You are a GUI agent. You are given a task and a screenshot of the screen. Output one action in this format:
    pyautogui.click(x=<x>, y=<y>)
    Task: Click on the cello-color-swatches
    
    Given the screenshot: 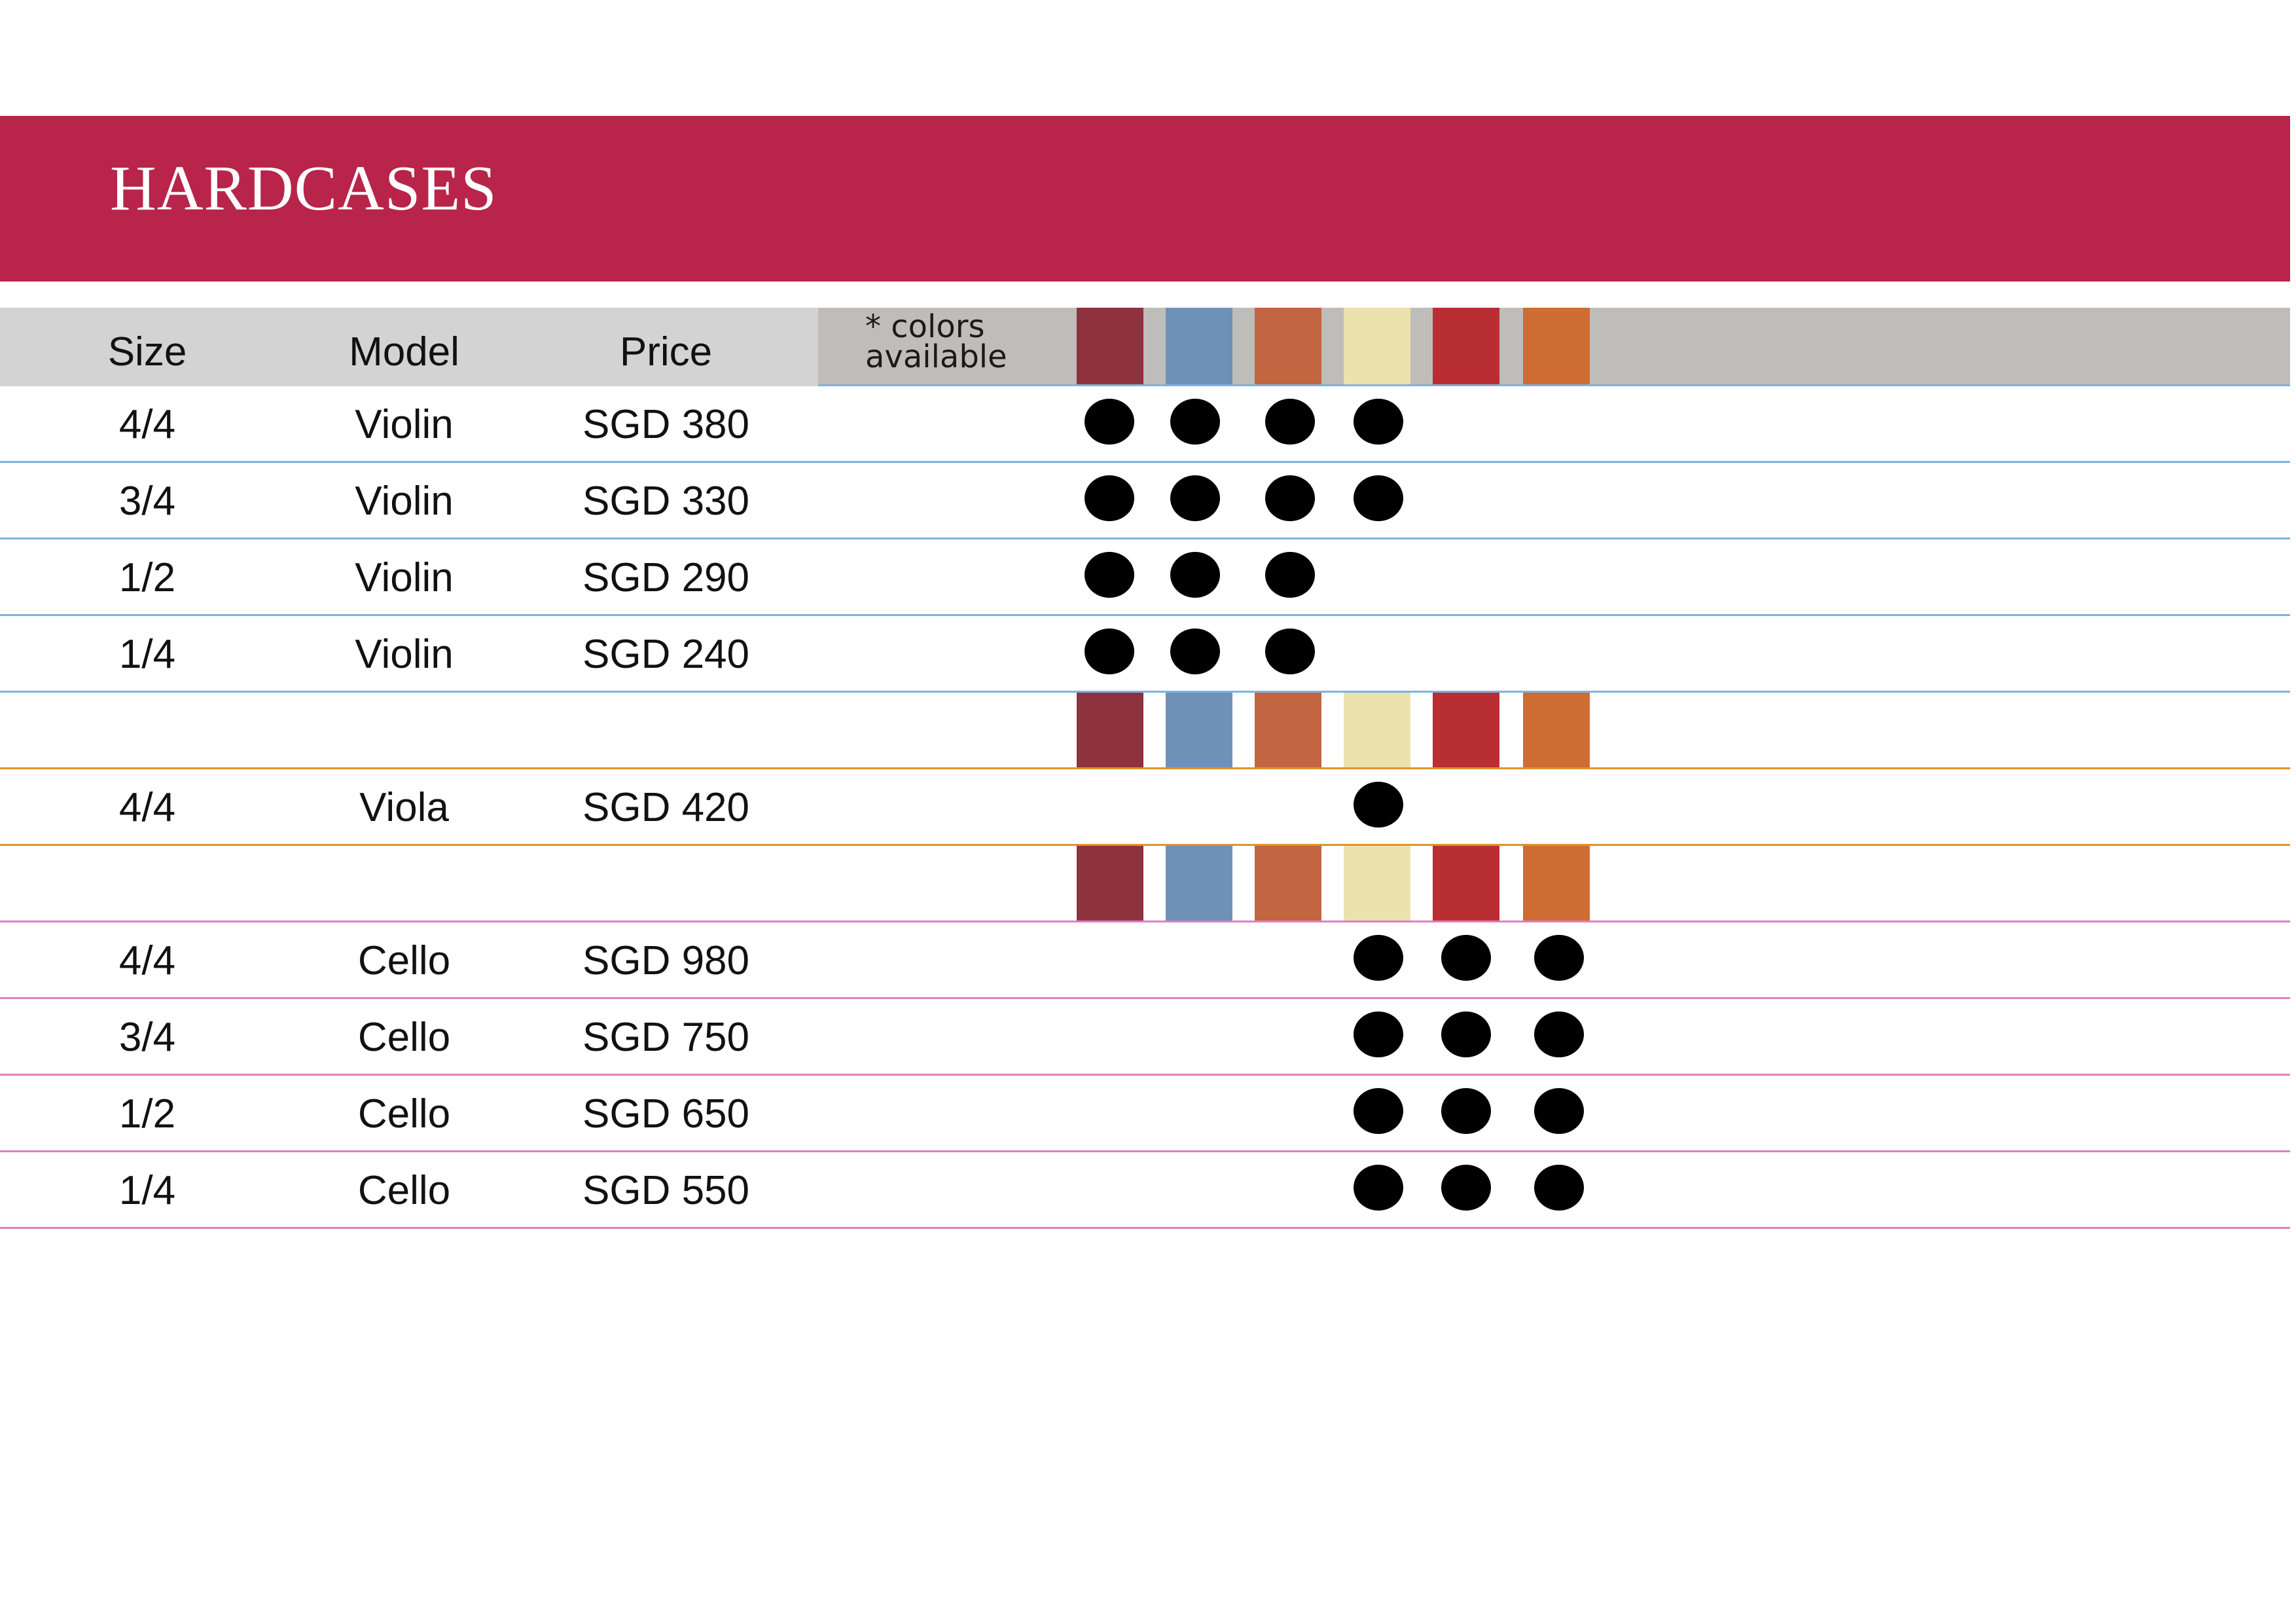 What is the action you would take?
    pyautogui.click(x=1145, y=884)
    